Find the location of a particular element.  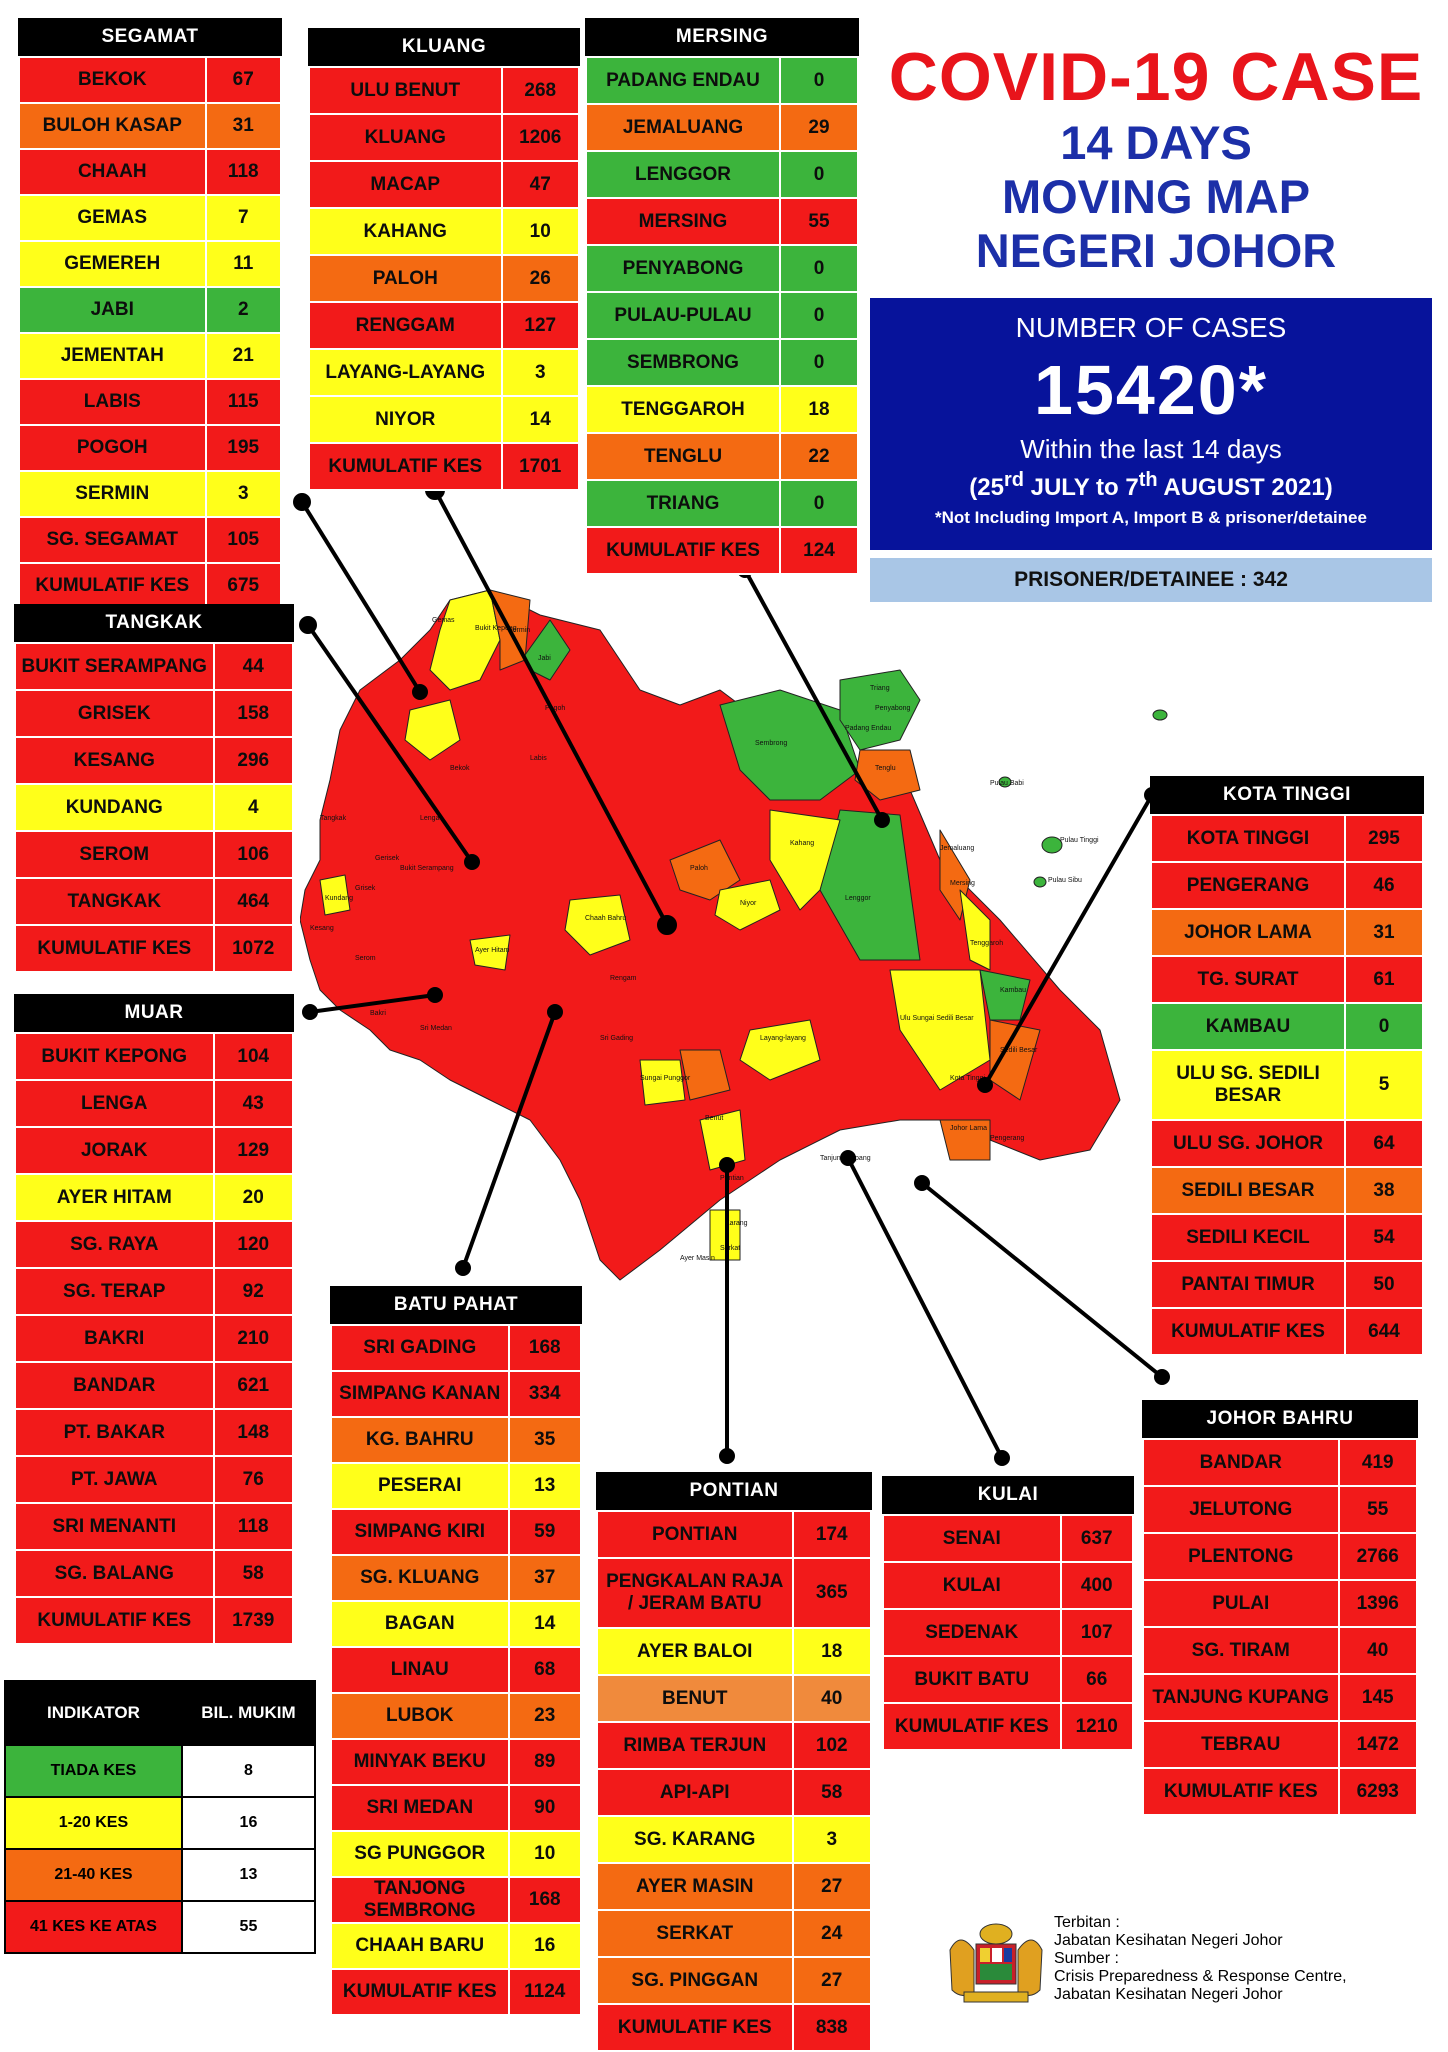

table-row: SERMIN 3 is located at coordinates (150, 494).